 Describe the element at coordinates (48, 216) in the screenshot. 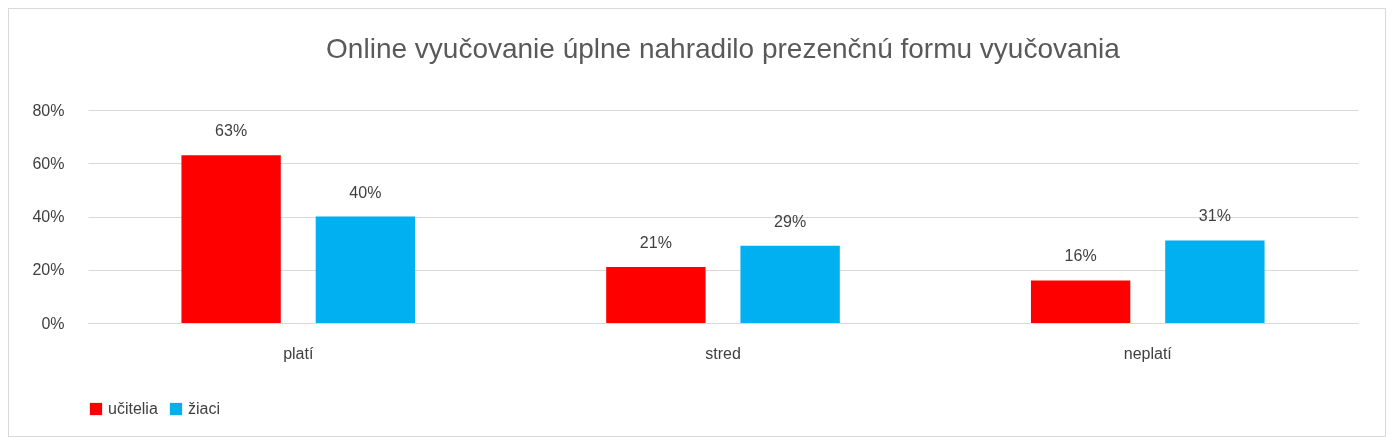

I see `y-tick-label: 40%` at that location.